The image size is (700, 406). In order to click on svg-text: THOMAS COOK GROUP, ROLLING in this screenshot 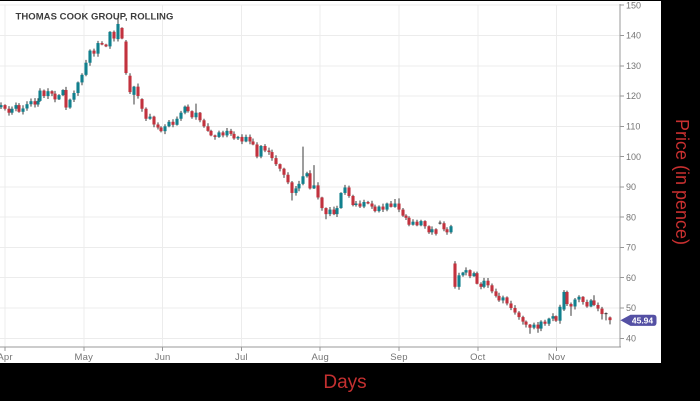, I will do `click(95, 17)`.